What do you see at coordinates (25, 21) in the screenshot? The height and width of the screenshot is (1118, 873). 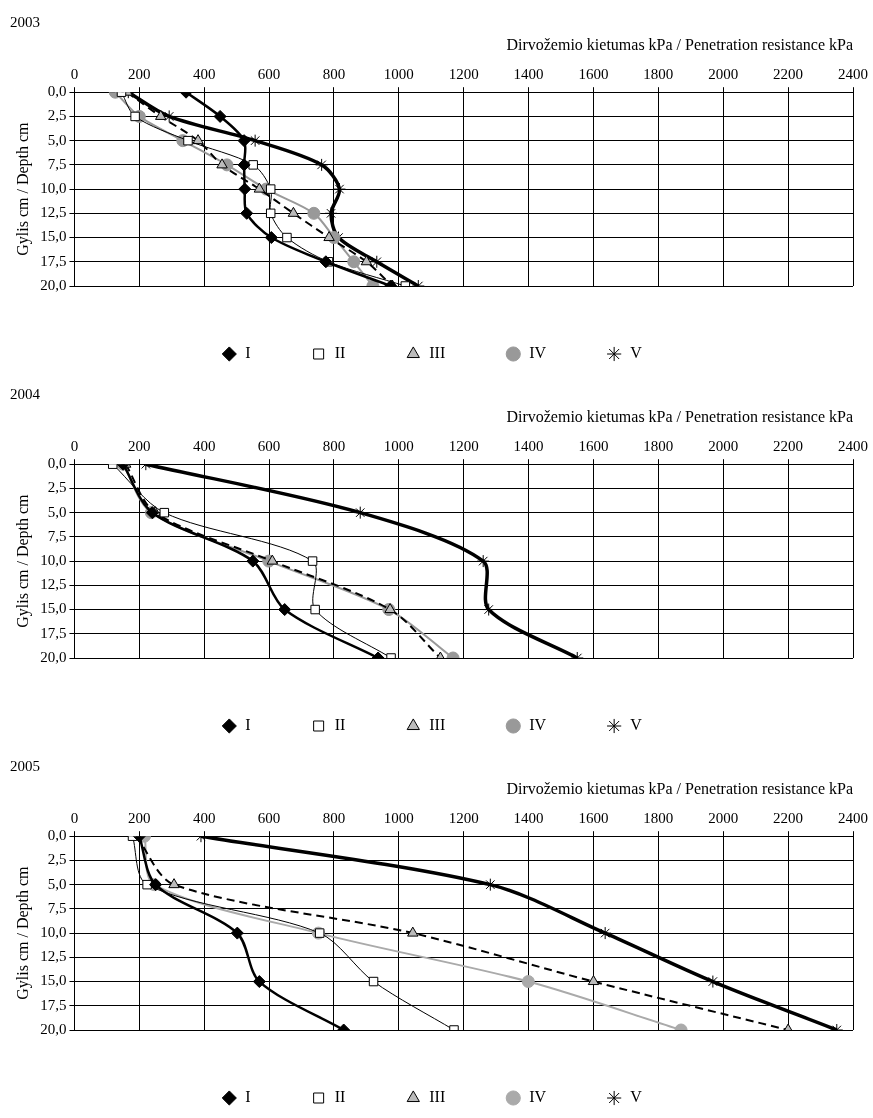 I see `chart-title: 2003` at bounding box center [25, 21].